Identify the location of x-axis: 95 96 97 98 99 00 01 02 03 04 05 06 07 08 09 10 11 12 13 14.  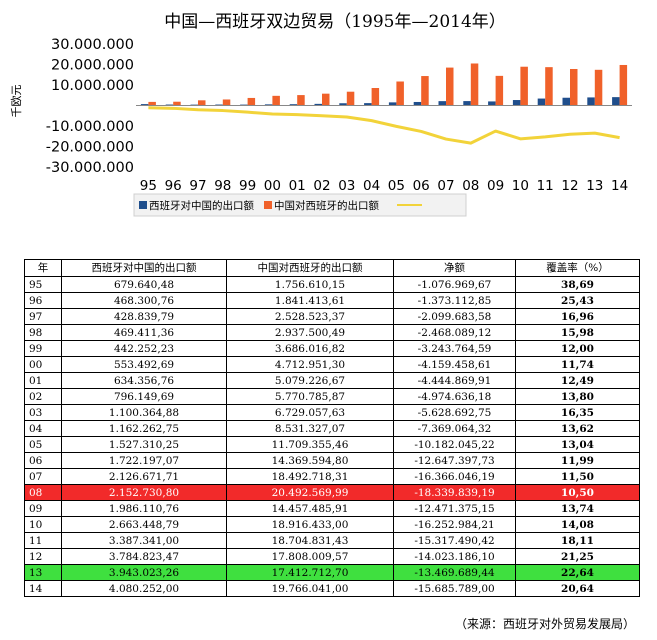
(384, 186).